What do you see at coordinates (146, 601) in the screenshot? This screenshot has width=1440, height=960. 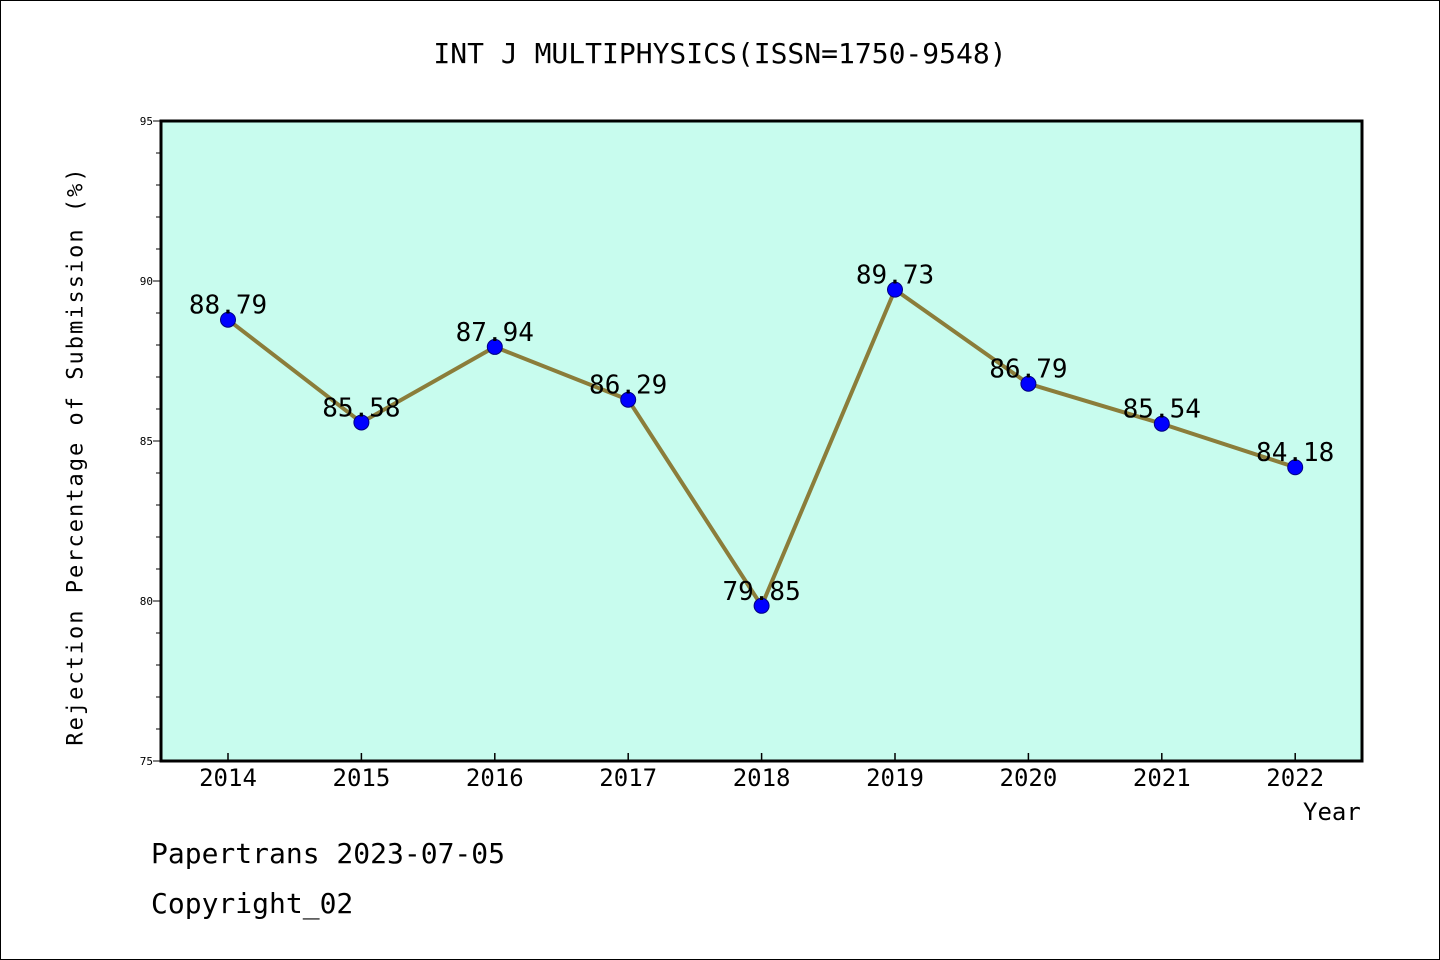 I see `y-tick-label: 80` at bounding box center [146, 601].